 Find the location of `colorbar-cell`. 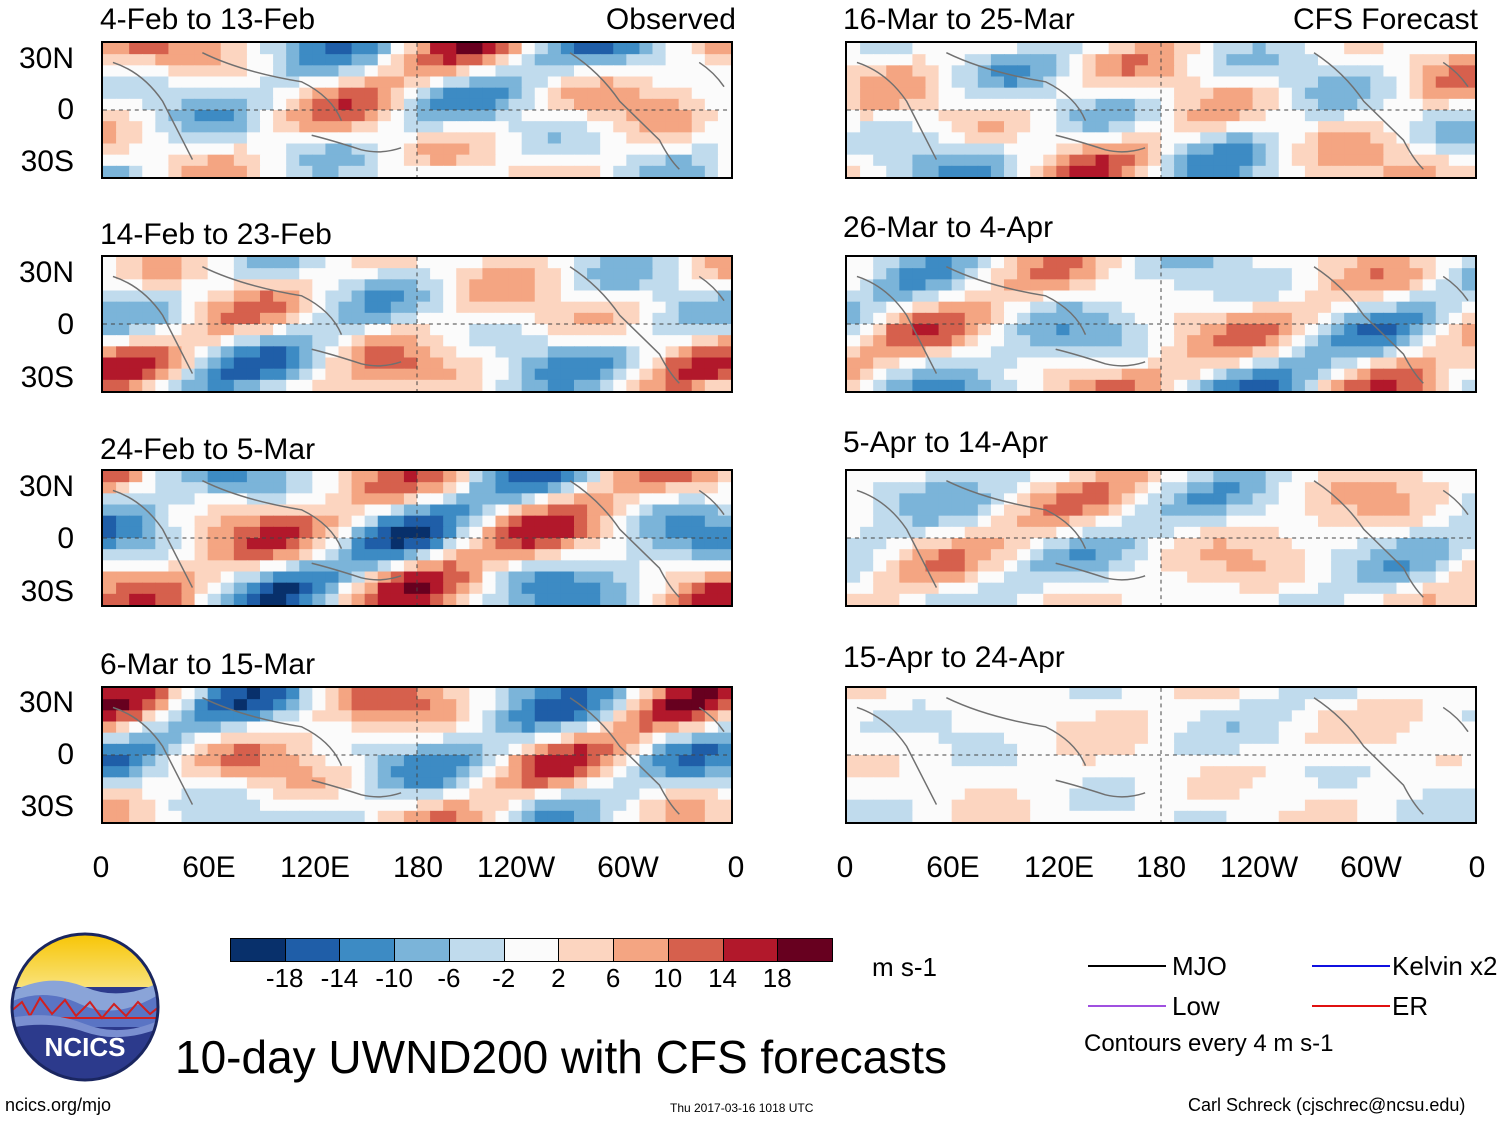

colorbar-cell is located at coordinates (367, 950).